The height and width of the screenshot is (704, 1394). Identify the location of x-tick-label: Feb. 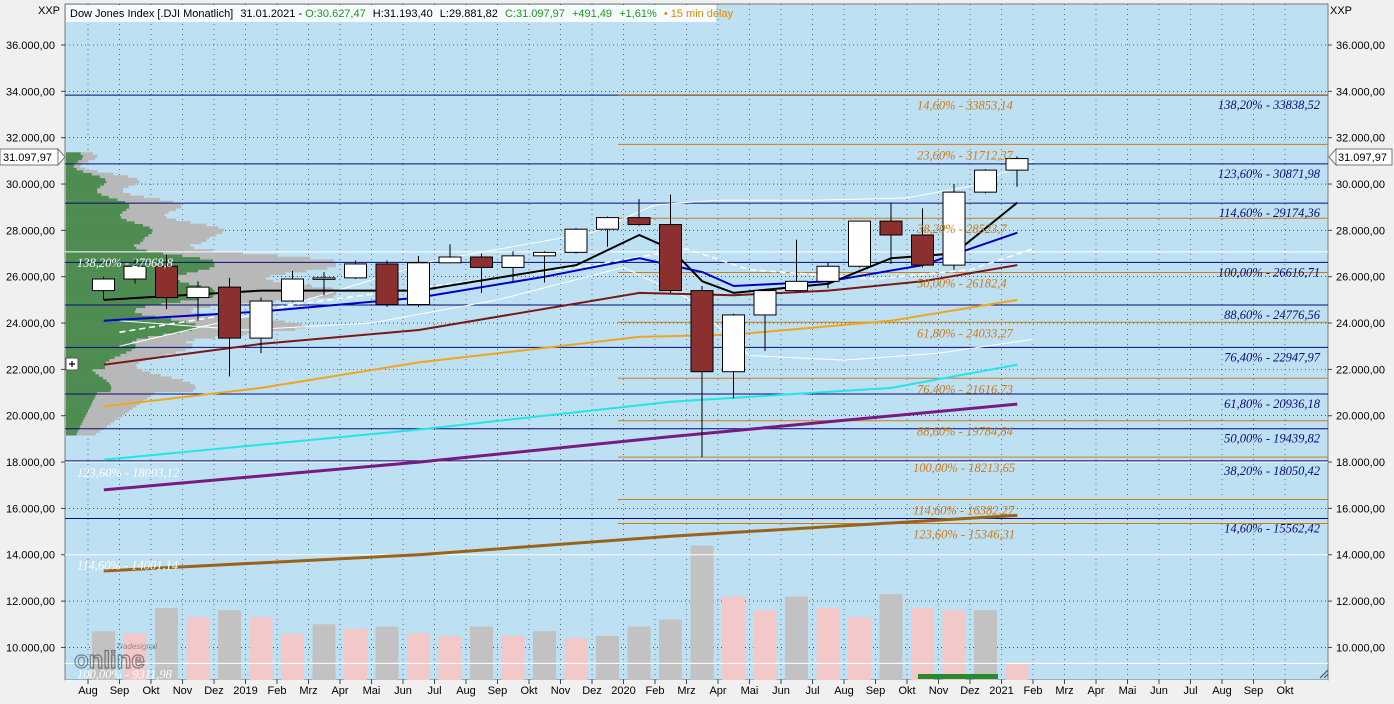
(277, 691).